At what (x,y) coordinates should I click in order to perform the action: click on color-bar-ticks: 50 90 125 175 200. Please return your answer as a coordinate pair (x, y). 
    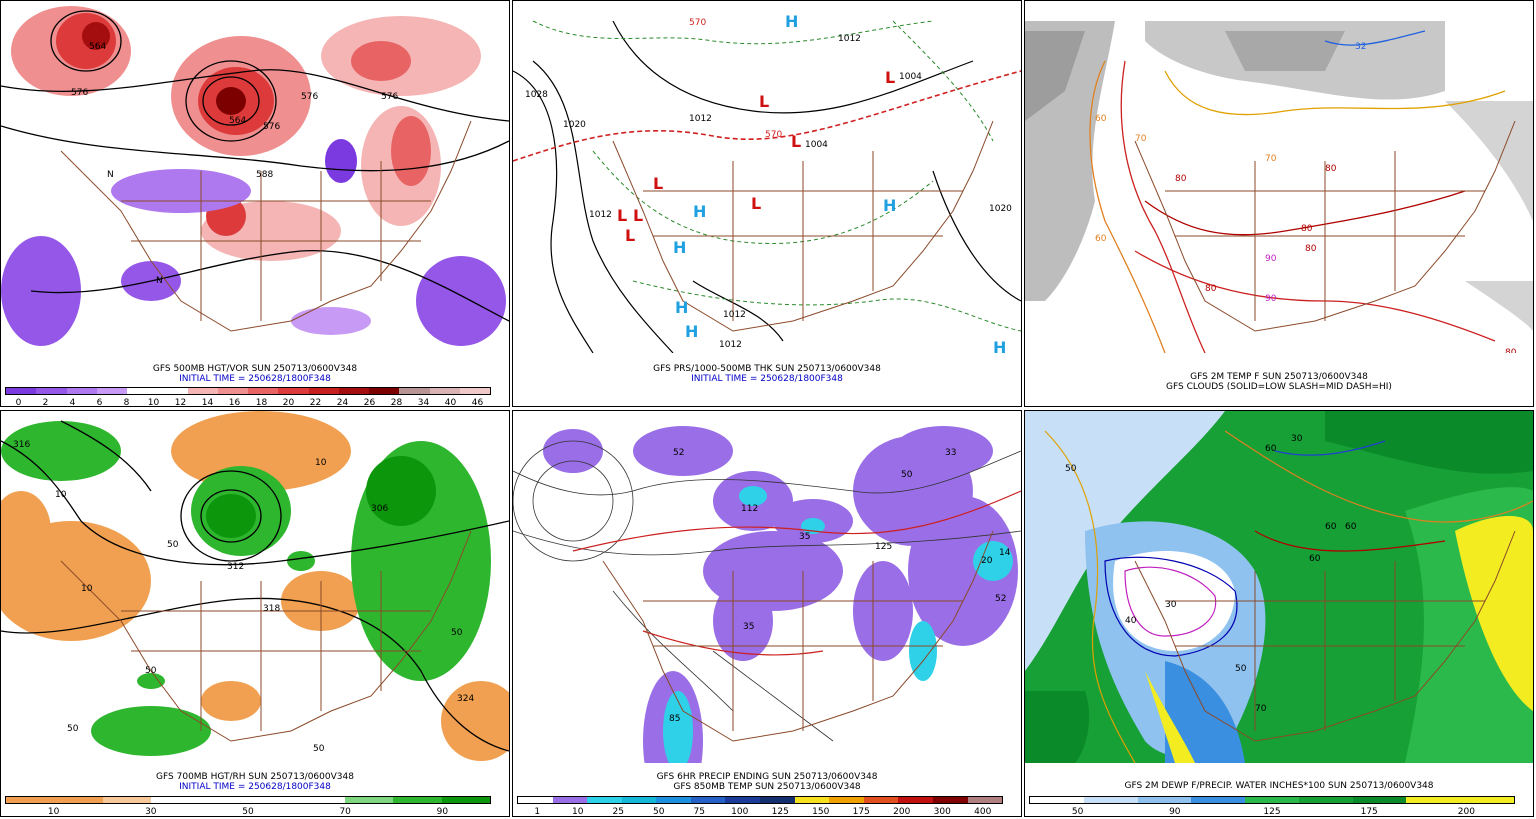
    Looking at the image, I should click on (1272, 812).